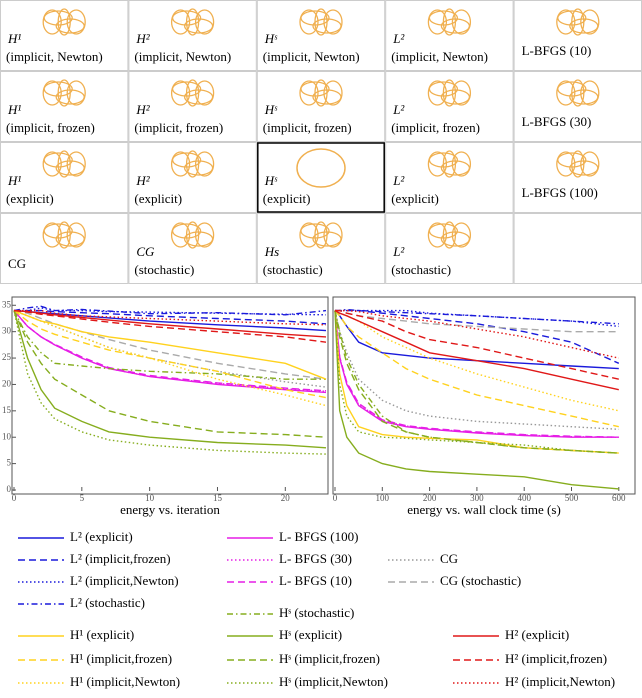  I want to click on chart-frame, so click(484, 395).